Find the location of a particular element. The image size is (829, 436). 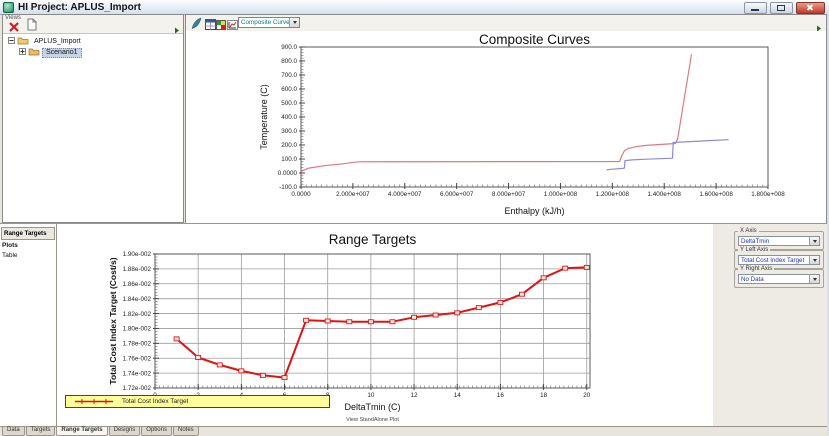

new-sheet-icon is located at coordinates (32, 27).